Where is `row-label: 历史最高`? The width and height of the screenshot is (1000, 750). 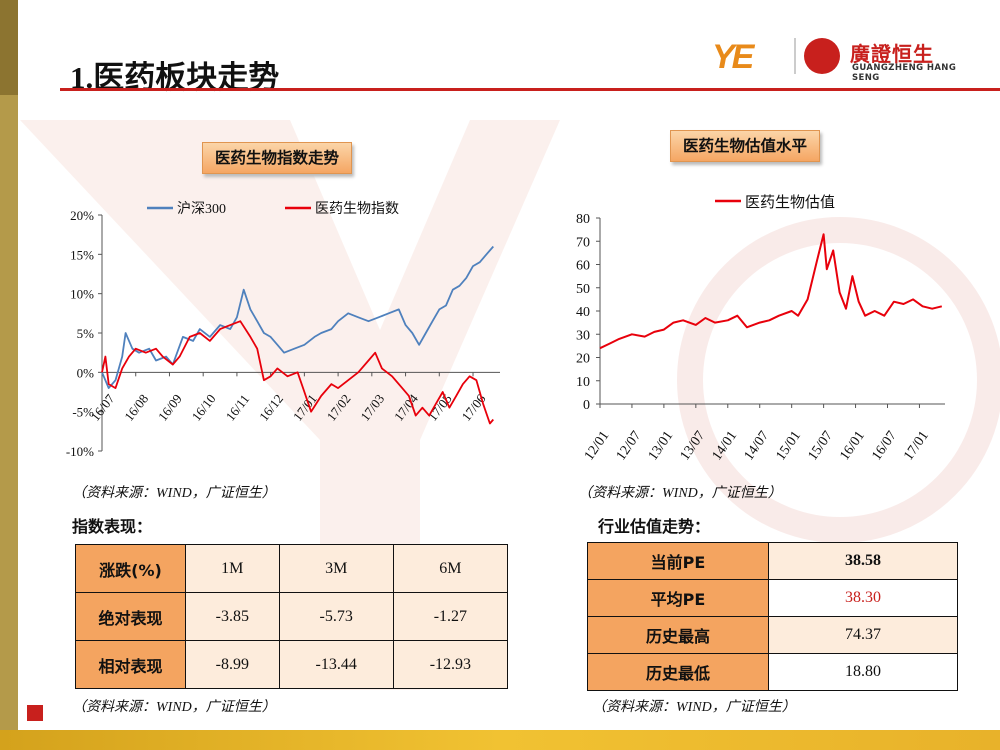
row-label: 历史最高 is located at coordinates (678, 635).